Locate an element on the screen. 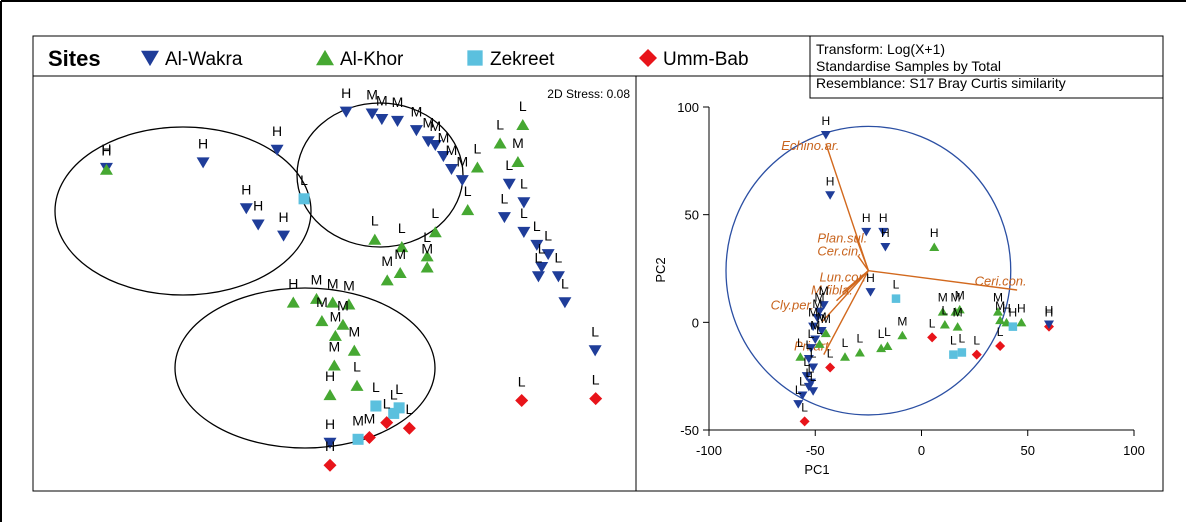 This screenshot has height=522, width=1186. vector-label: Cer.cin. is located at coordinates (839, 251).